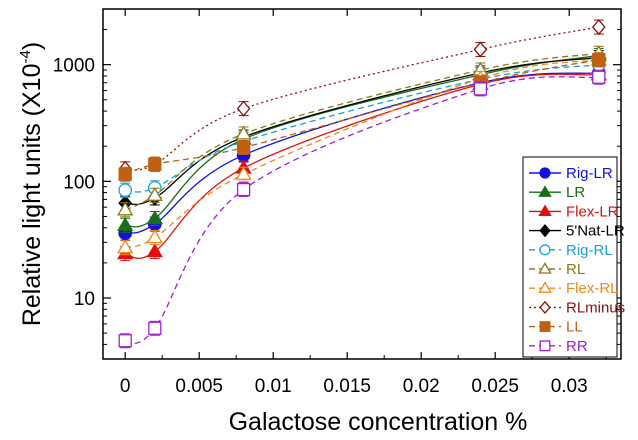 The width and height of the screenshot is (638, 440). Describe the element at coordinates (32, 195) in the screenshot. I see `y-axis-label-main: Relative light units (X10` at that location.